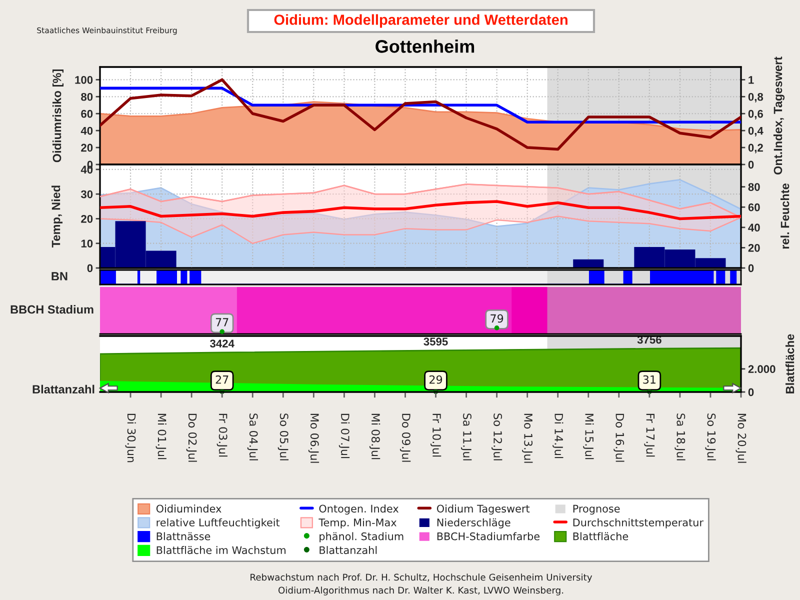  I want to click on legend-label: Ontogen. Index, so click(359, 509).